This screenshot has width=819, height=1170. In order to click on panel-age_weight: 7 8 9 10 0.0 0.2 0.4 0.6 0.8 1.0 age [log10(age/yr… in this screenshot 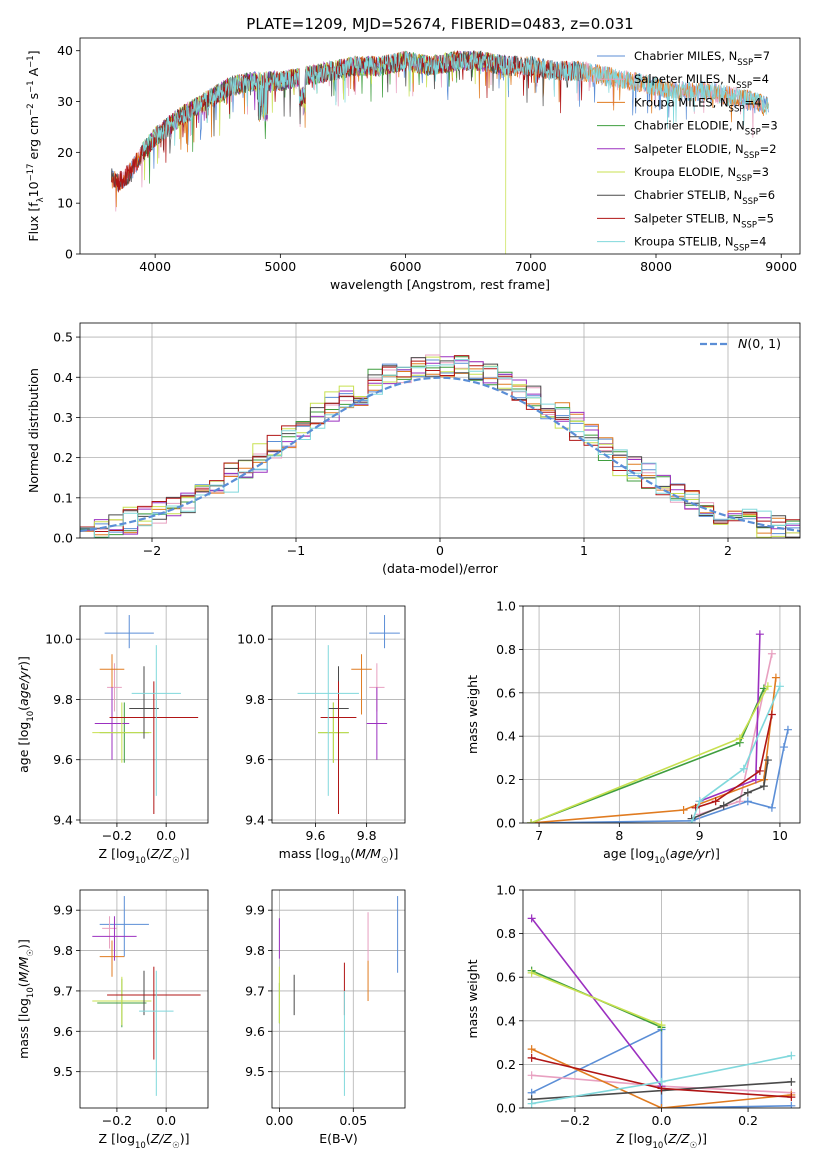, I will do `click(633, 732)`.